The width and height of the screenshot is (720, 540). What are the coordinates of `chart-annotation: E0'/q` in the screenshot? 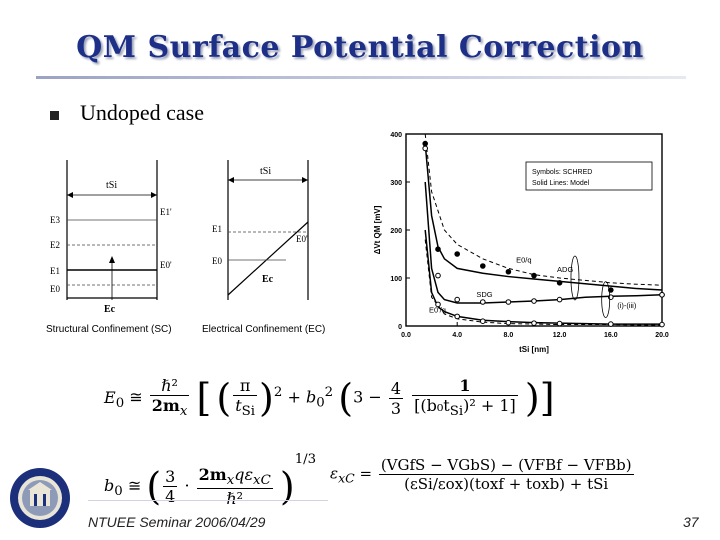 It's located at (437, 310).